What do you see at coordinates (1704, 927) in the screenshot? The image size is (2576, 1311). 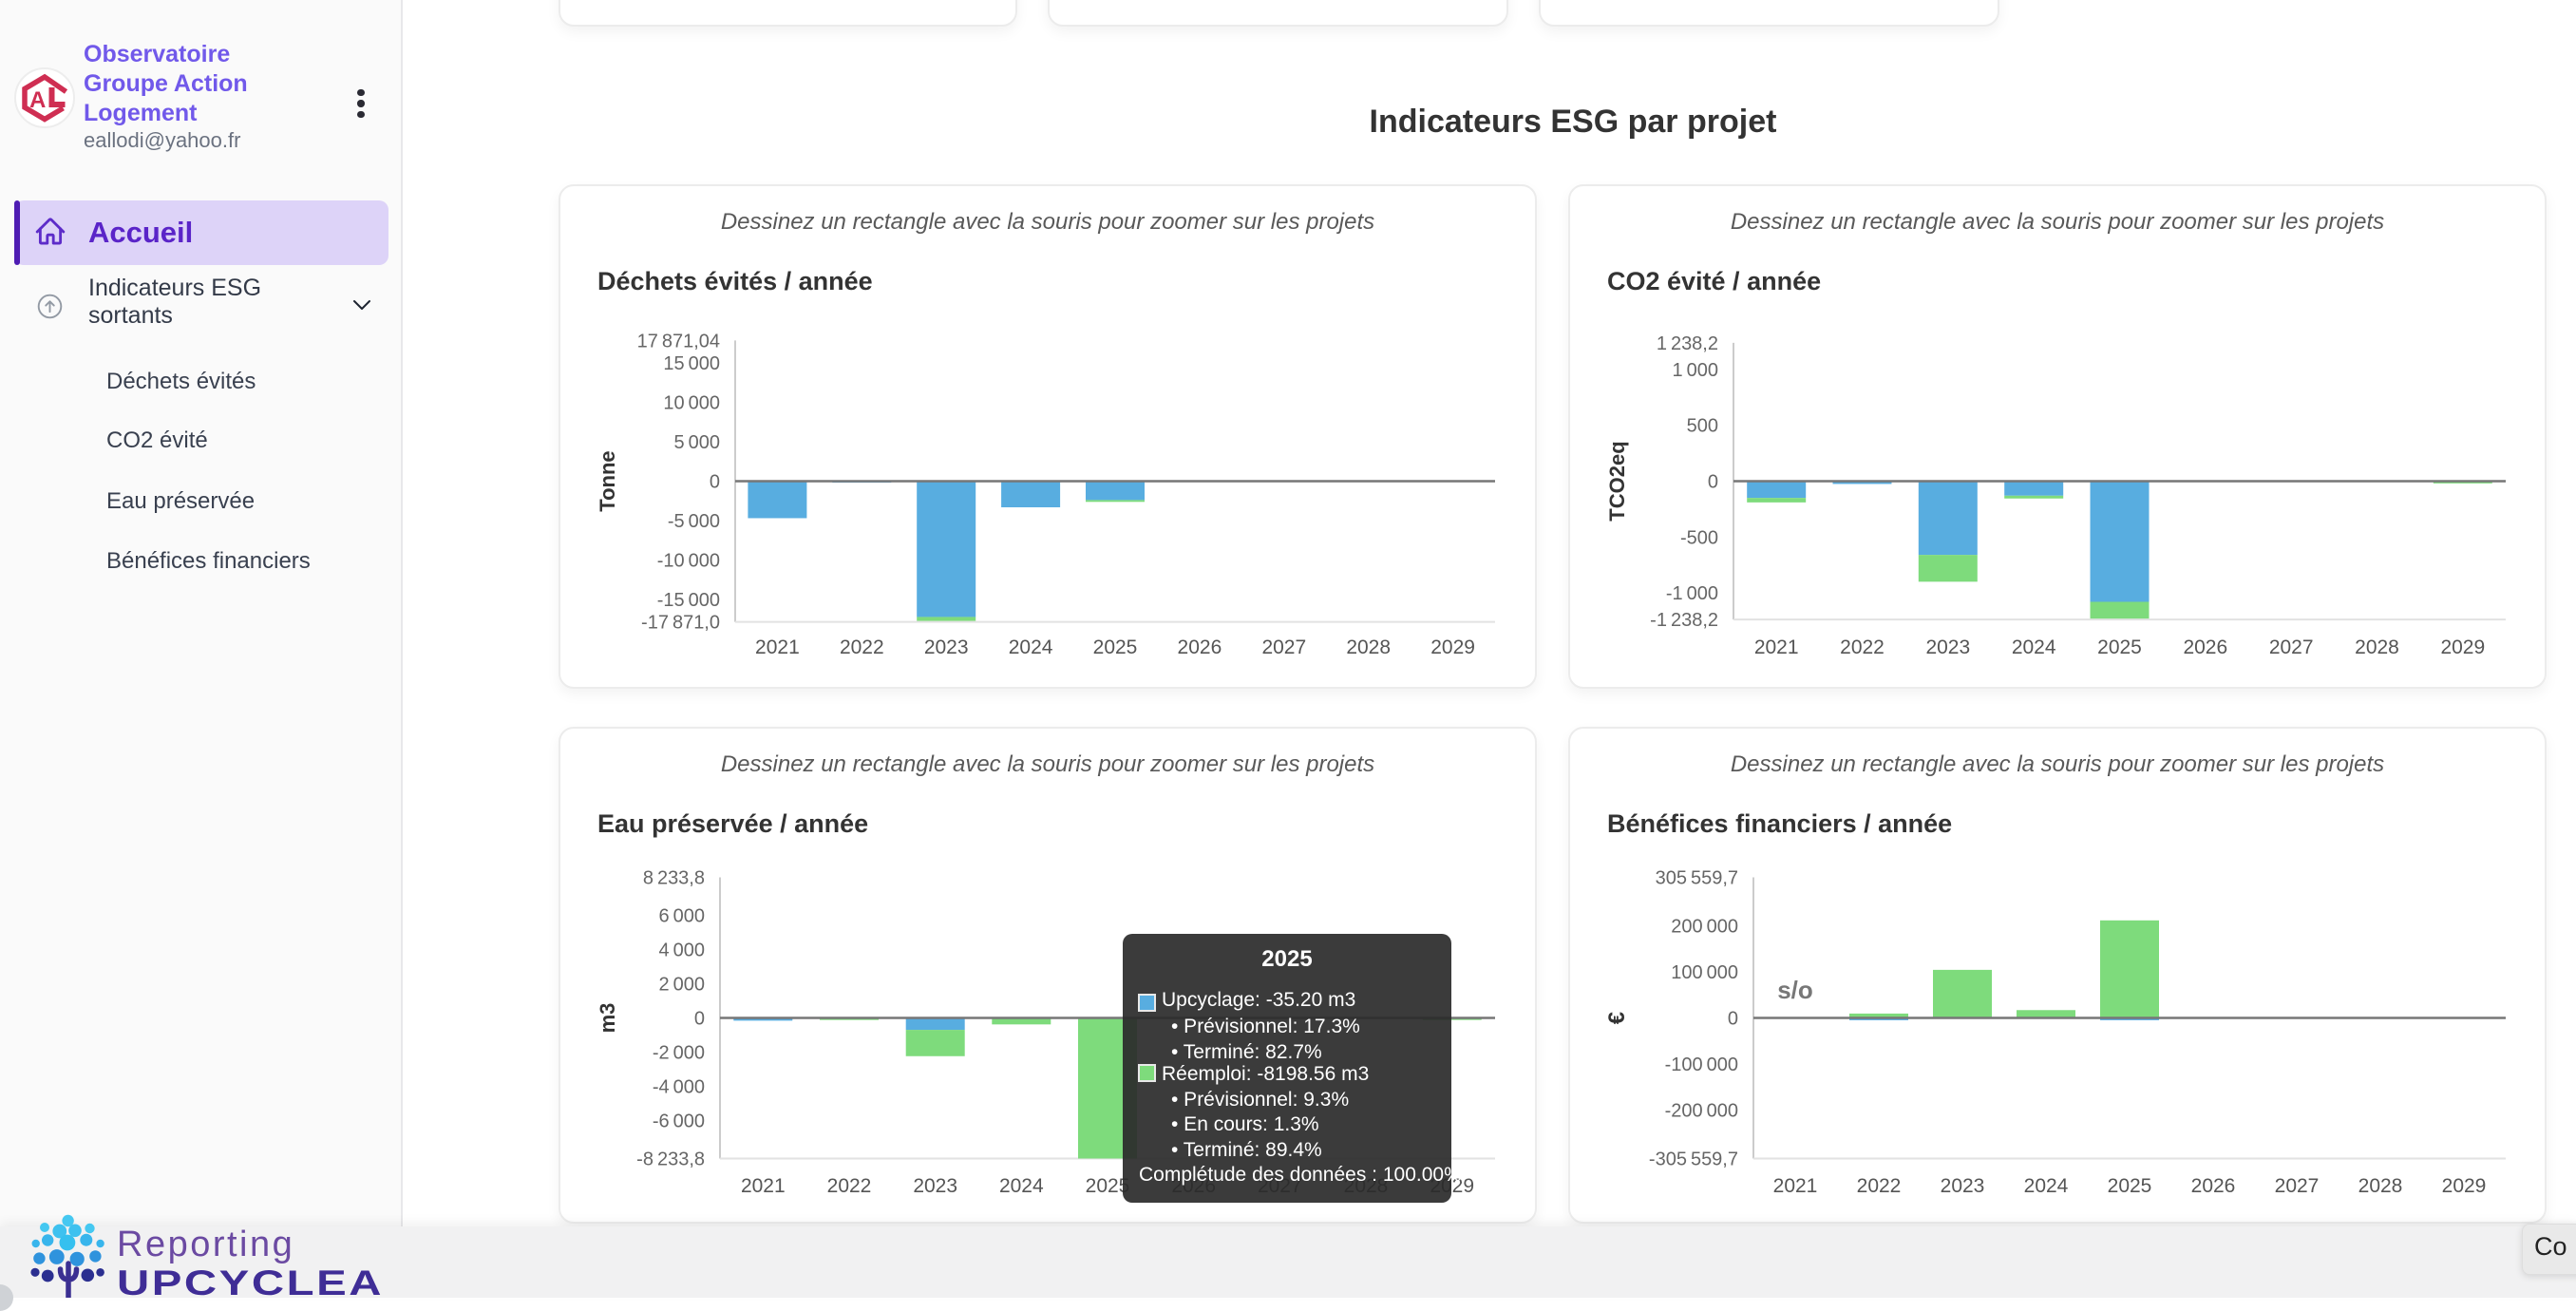 I see `svg-text: 200 000` at bounding box center [1704, 927].